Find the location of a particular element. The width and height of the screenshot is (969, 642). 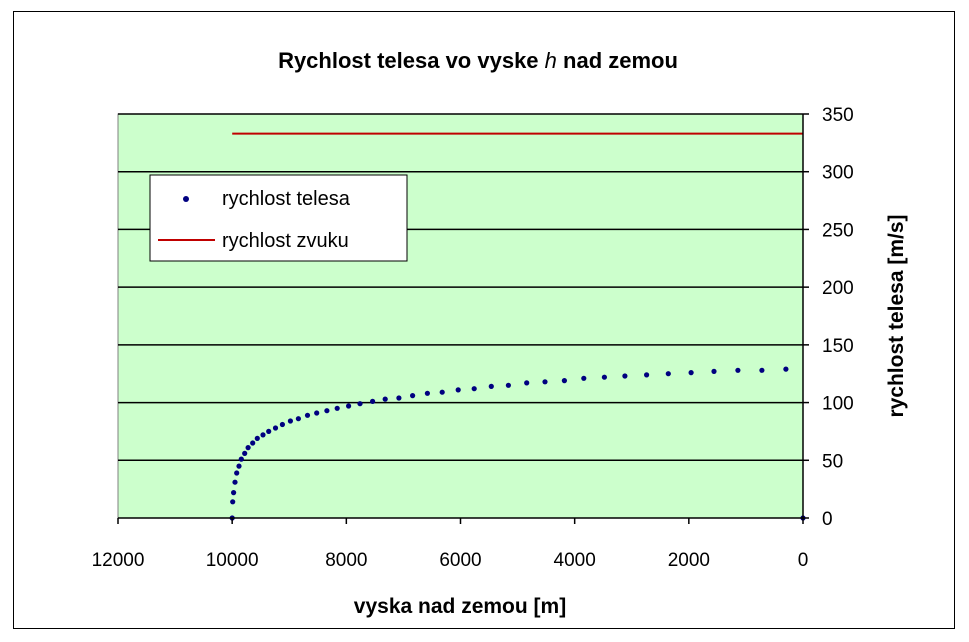

legend-box is located at coordinates (278, 218).